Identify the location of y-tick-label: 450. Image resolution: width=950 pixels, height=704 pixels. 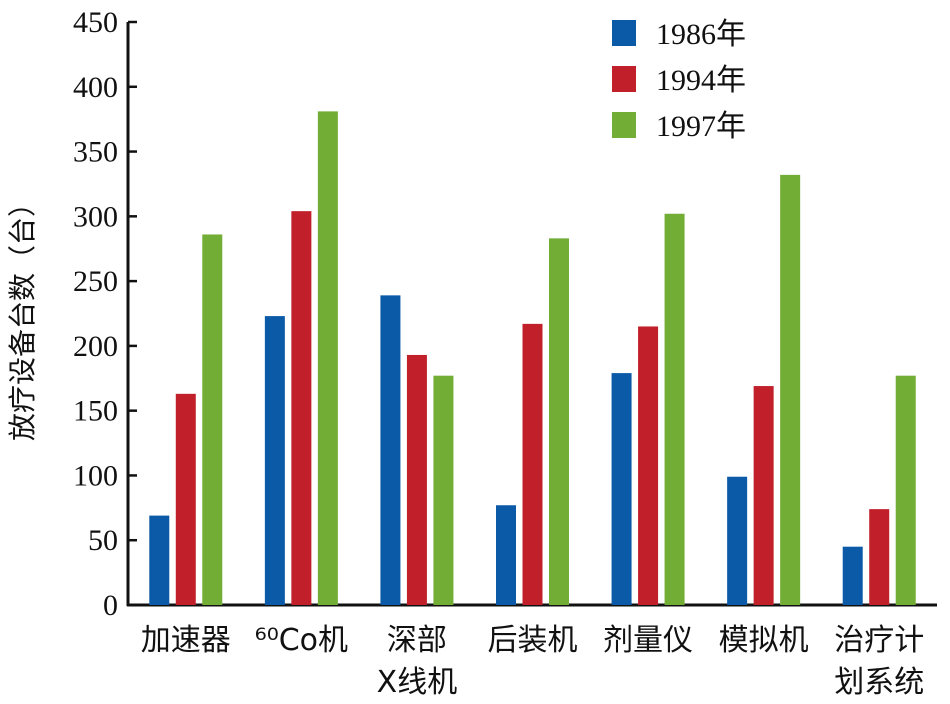
(95, 22).